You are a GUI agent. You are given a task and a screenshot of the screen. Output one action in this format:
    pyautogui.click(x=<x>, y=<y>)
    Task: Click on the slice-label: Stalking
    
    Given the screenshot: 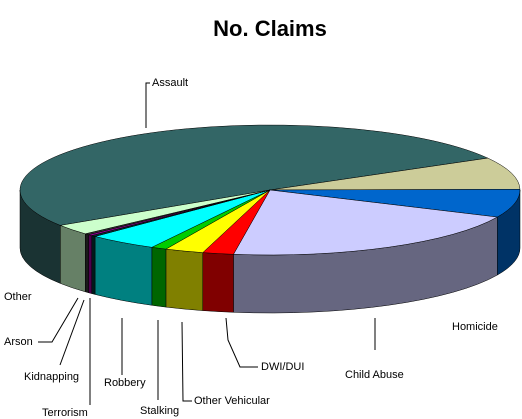 What is the action you would take?
    pyautogui.click(x=159, y=411)
    